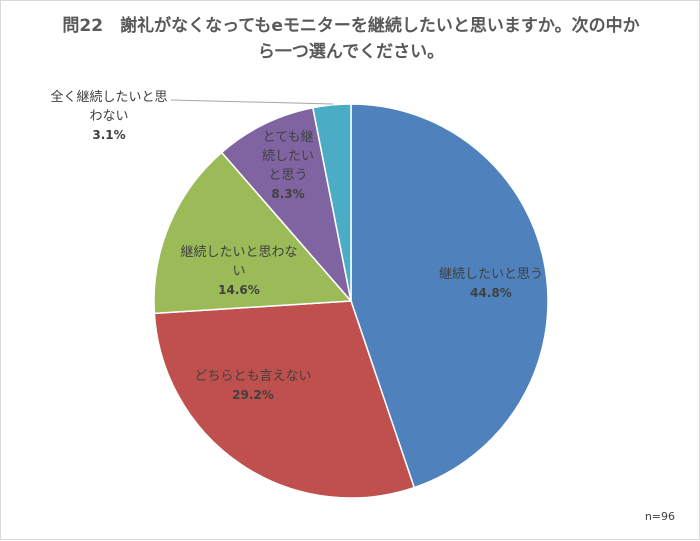  What do you see at coordinates (287, 156) in the screenshot?
I see `slice-label-4-text-2: 続したい` at bounding box center [287, 156].